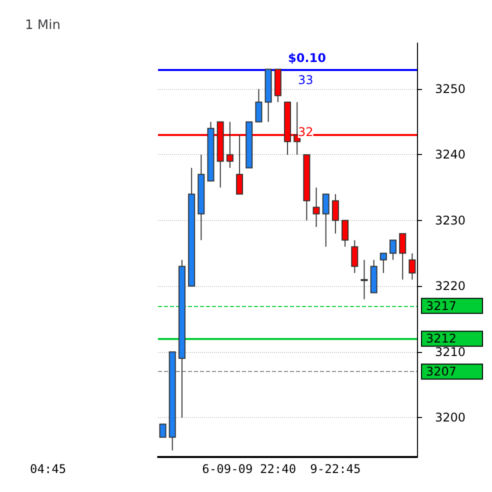  Describe the element at coordinates (307, 58) in the screenshot. I see `annotation: $0.10` at that location.